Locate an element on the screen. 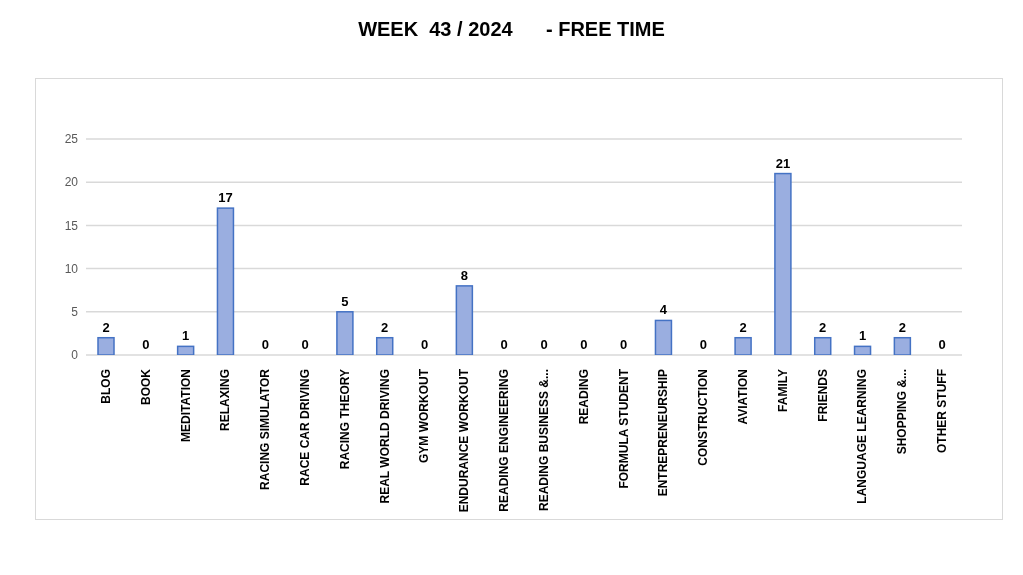  x-tick-label: FRIENDS is located at coordinates (822, 395).